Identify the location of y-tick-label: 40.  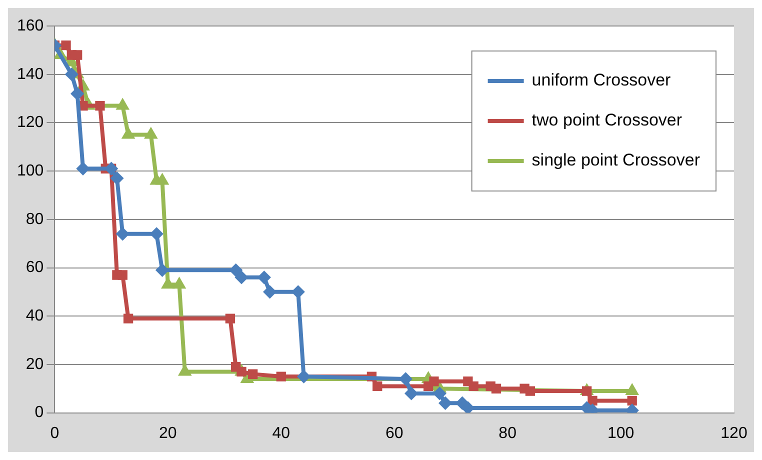
(35, 316).